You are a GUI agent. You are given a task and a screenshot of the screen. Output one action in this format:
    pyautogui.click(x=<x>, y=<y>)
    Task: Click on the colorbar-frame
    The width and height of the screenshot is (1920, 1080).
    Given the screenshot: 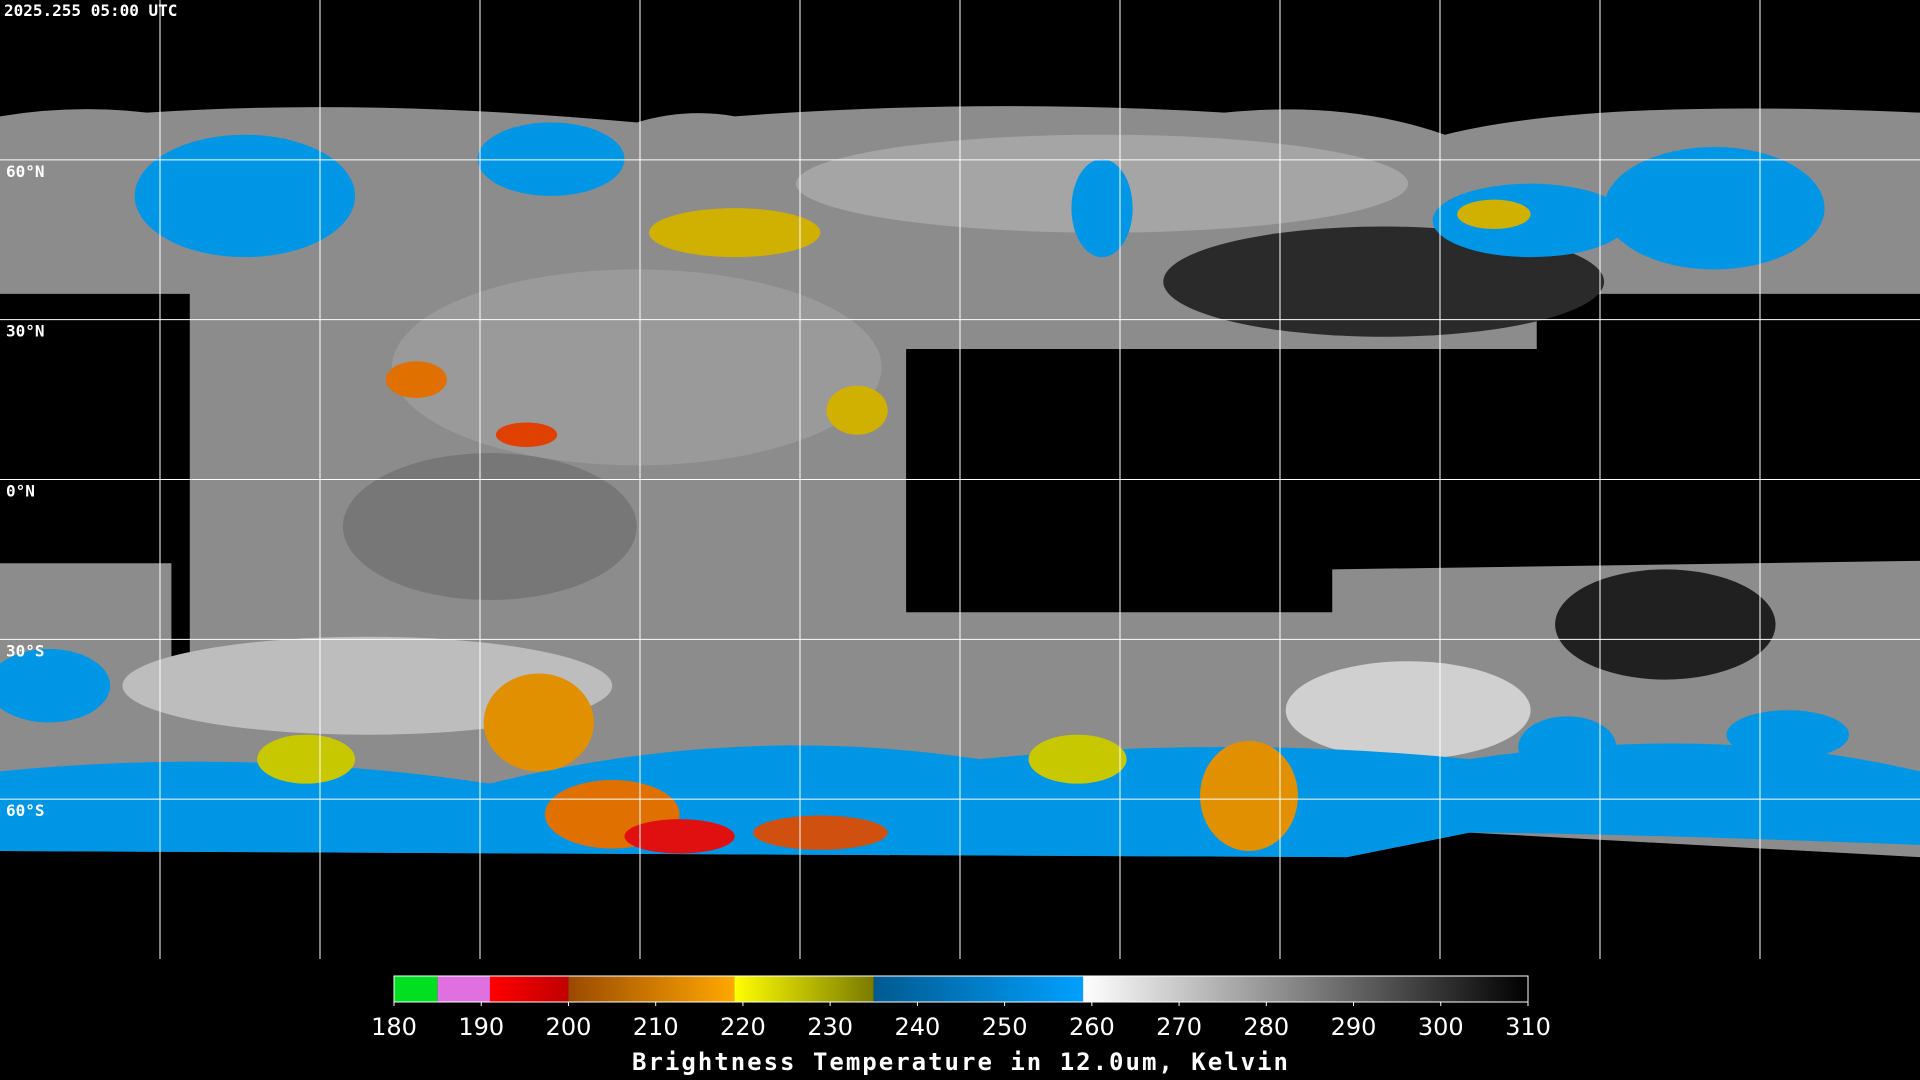 What is the action you would take?
    pyautogui.click(x=961, y=989)
    